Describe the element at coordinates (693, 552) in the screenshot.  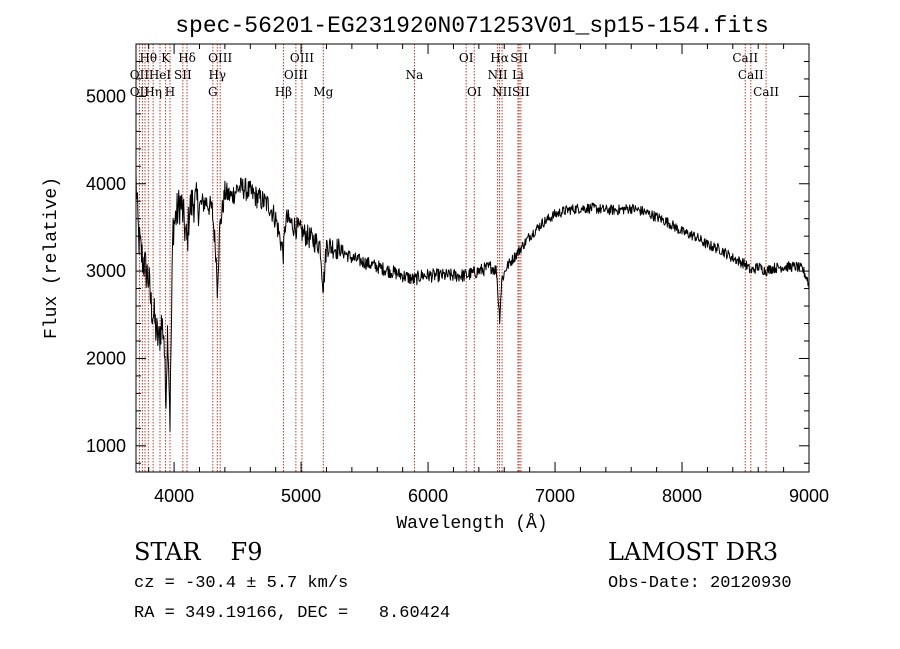
I see `survey-label: LAMOST DR3` at that location.